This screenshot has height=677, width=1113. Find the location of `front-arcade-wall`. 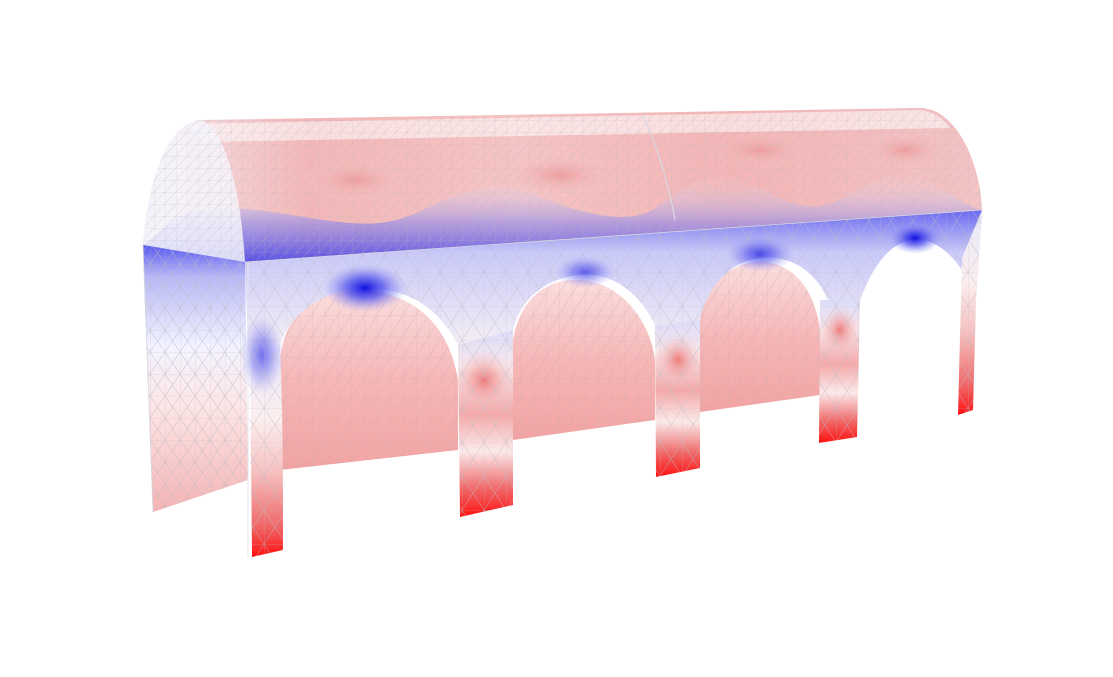

front-arcade-wall is located at coordinates (613, 280).